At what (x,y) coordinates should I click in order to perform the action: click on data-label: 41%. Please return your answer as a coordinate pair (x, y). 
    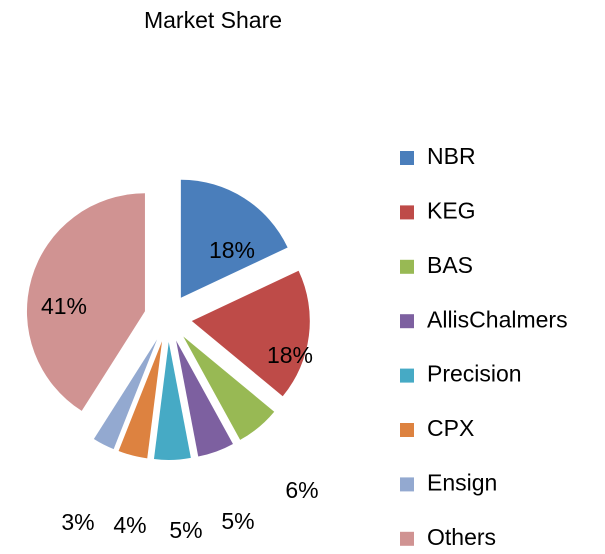
    Looking at the image, I should click on (64, 306).